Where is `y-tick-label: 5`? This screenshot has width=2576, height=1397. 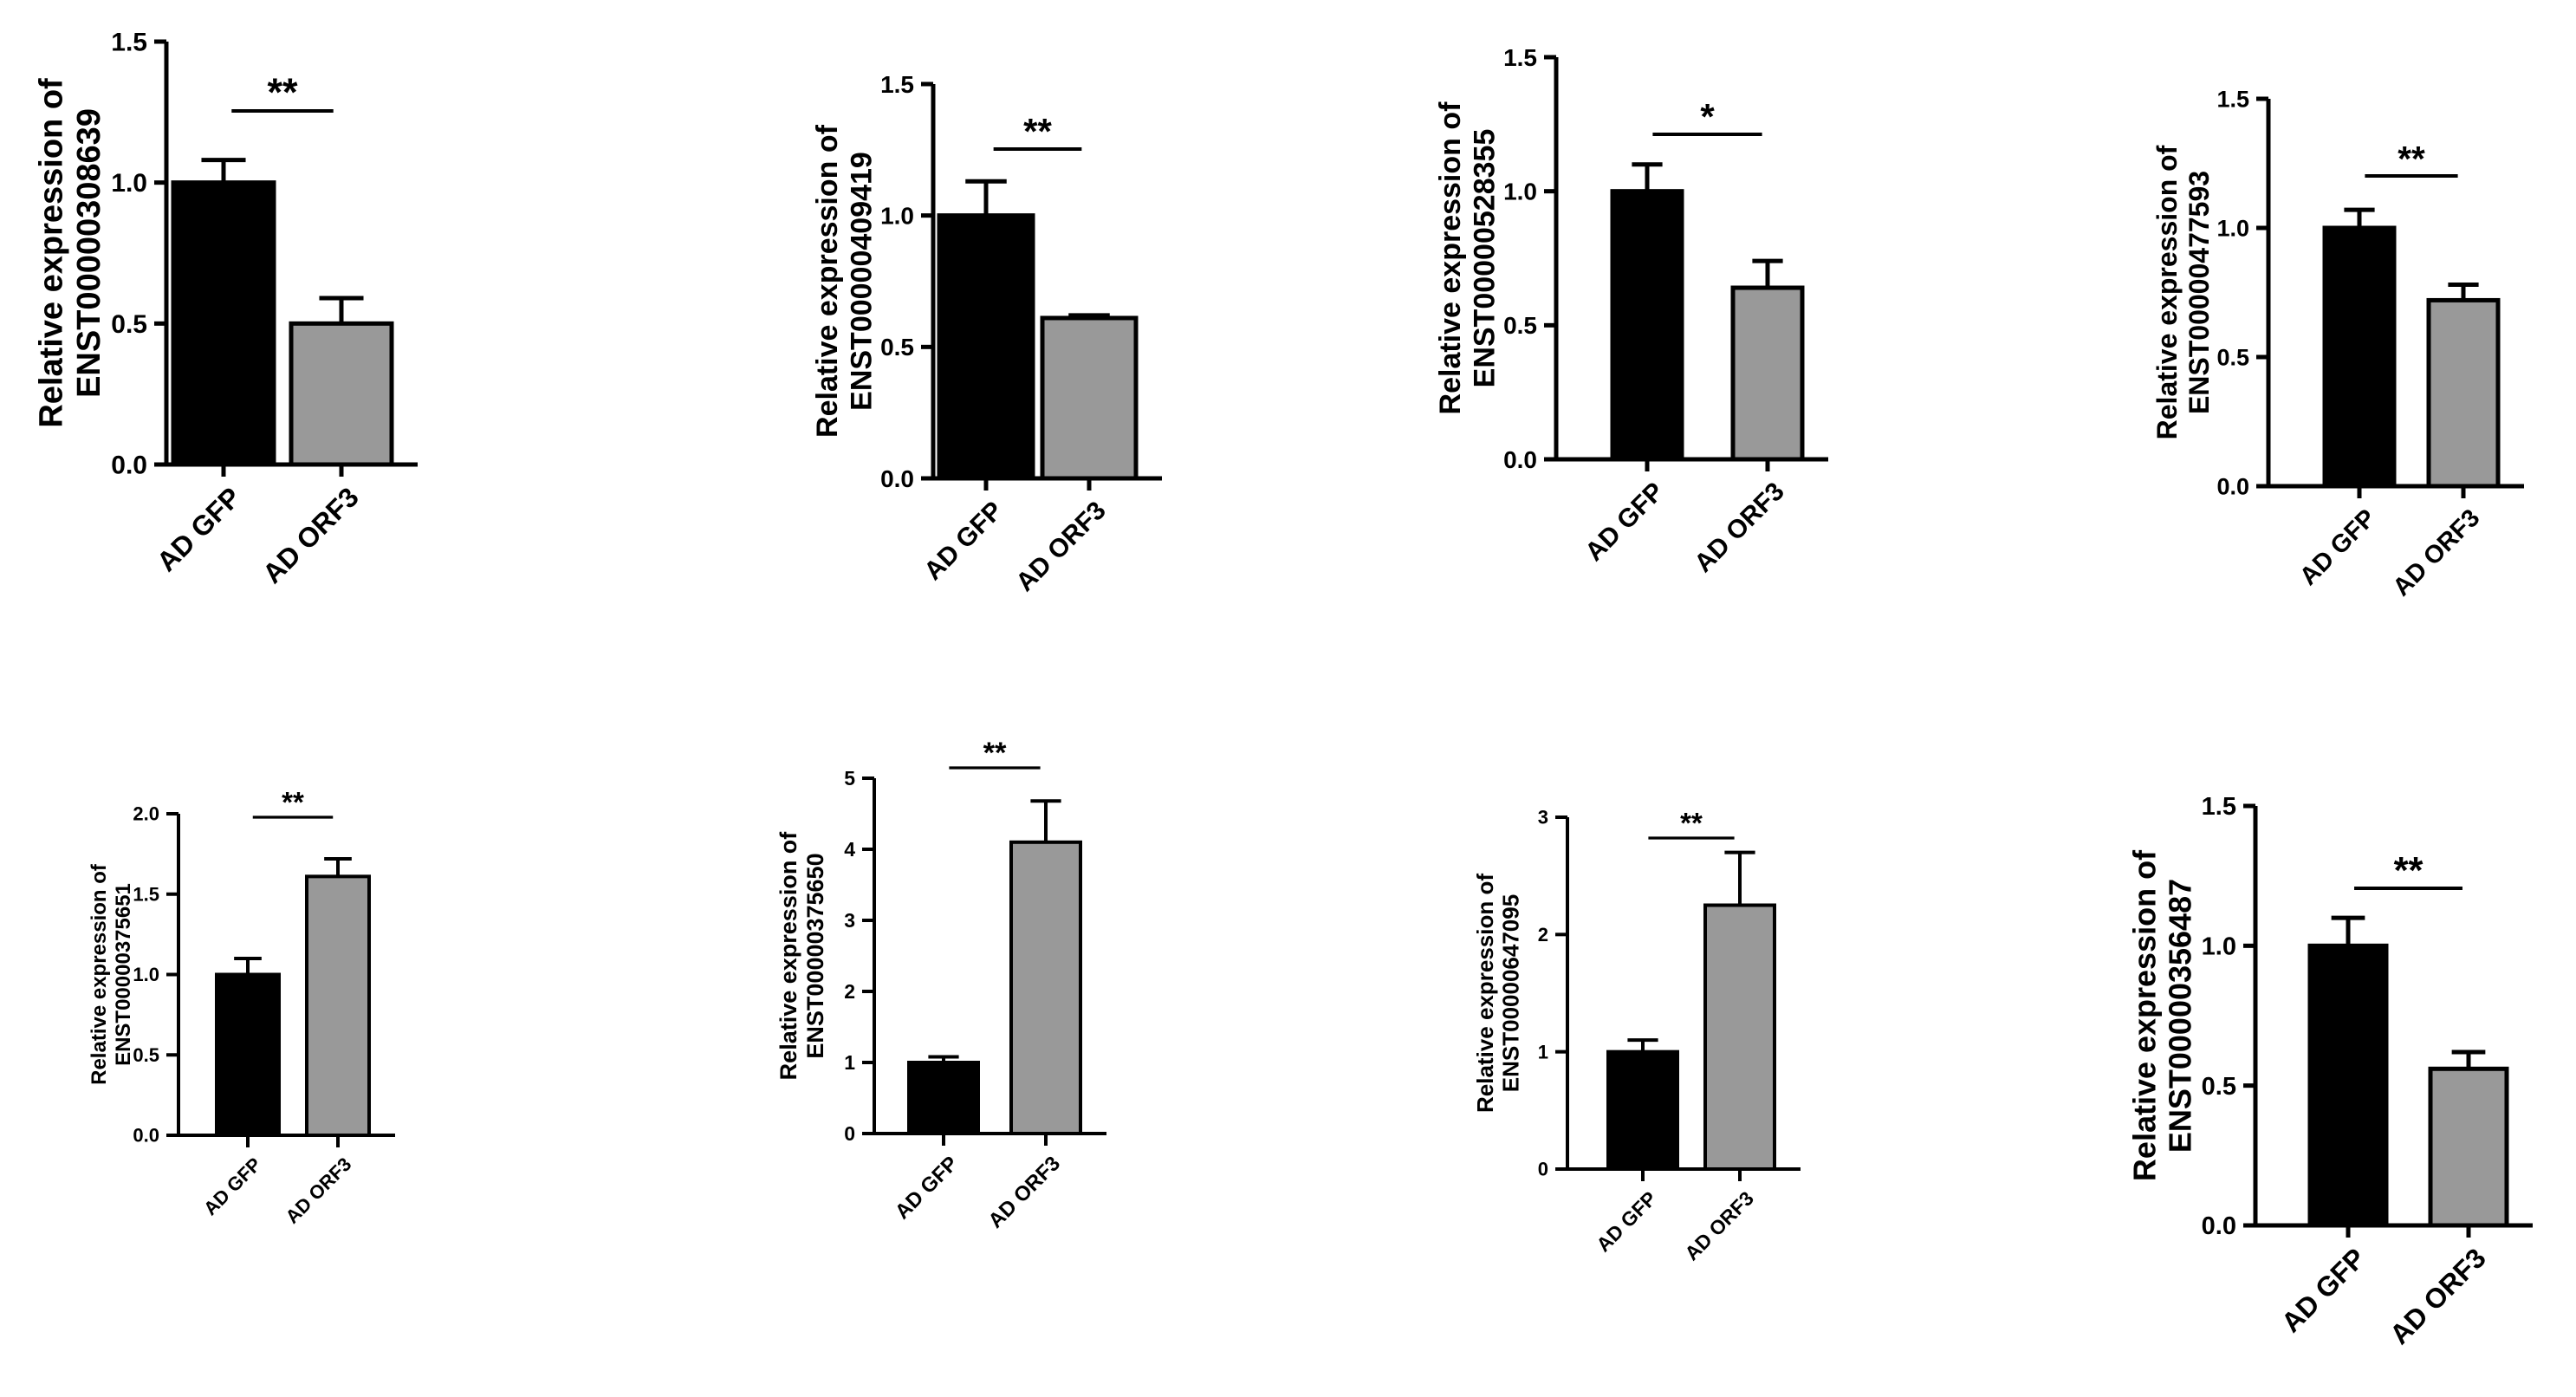
y-tick-label: 5 is located at coordinates (849, 778).